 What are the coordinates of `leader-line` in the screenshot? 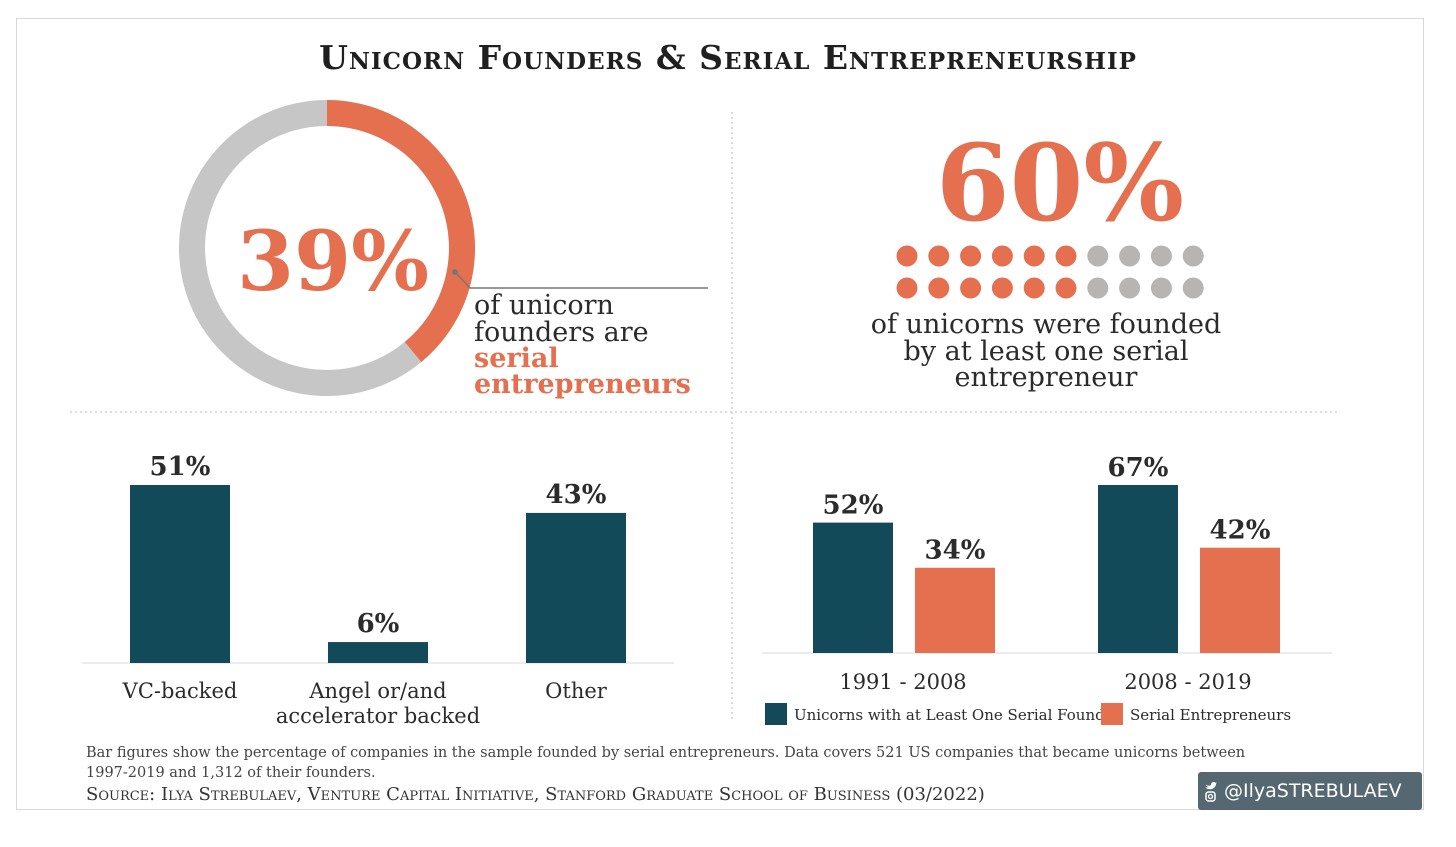 It's located at (581, 280).